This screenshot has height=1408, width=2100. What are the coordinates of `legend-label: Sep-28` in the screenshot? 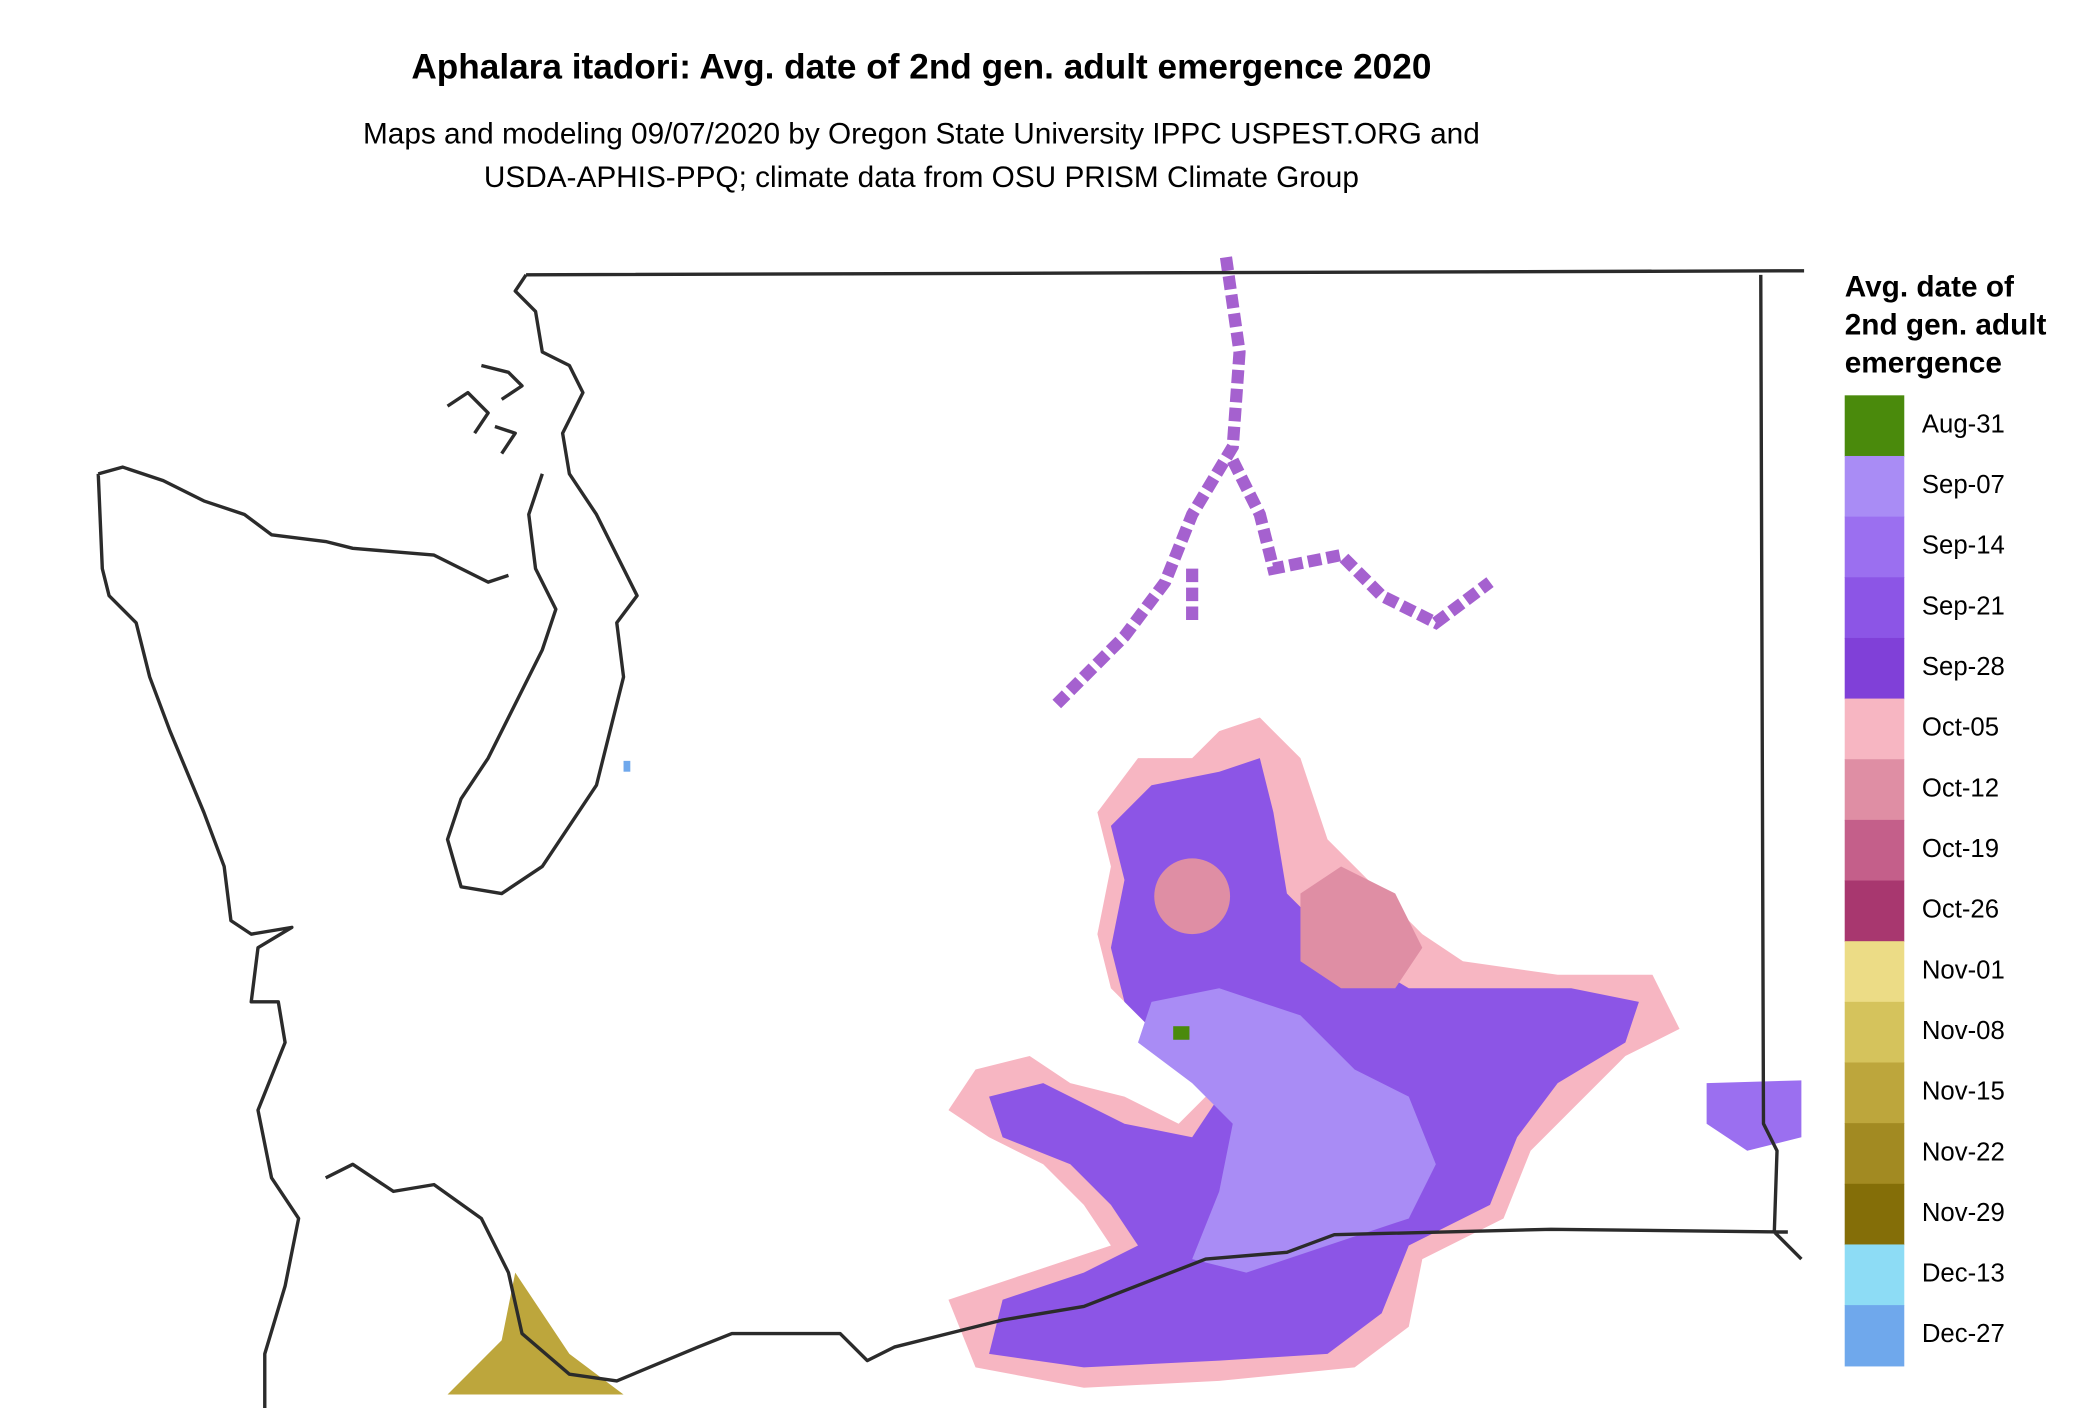 It's located at (1963, 667).